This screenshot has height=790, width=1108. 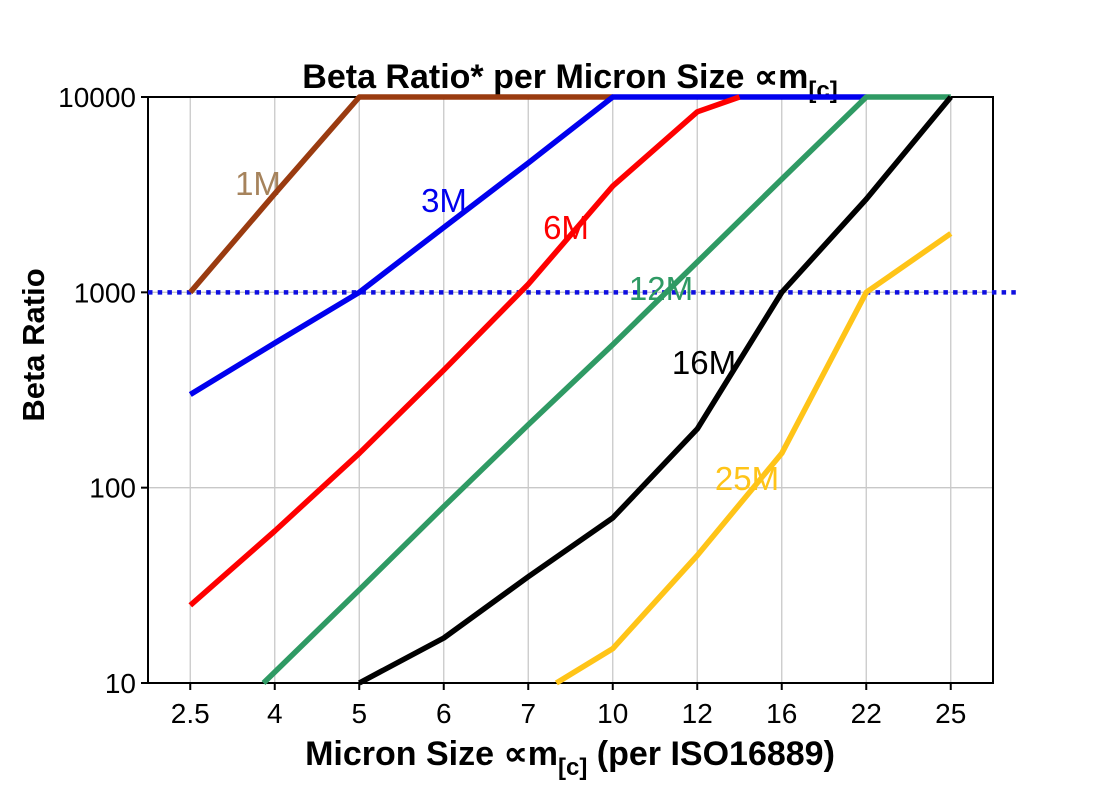 What do you see at coordinates (704, 362) in the screenshot?
I see `series-label-16M: 16M` at bounding box center [704, 362].